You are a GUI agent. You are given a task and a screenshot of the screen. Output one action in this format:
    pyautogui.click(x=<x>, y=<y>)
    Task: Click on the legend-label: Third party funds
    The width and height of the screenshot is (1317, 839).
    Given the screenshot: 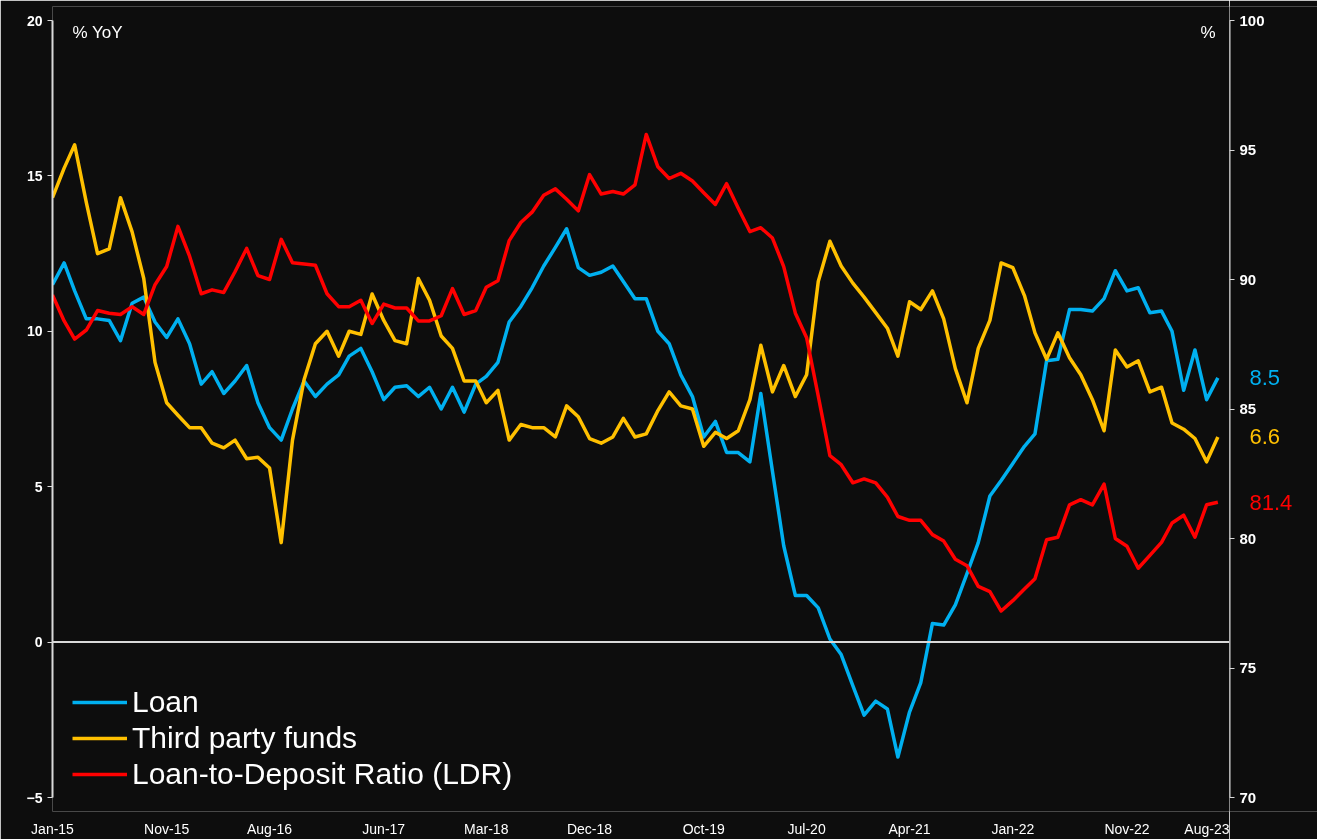 What is the action you would take?
    pyautogui.click(x=245, y=738)
    